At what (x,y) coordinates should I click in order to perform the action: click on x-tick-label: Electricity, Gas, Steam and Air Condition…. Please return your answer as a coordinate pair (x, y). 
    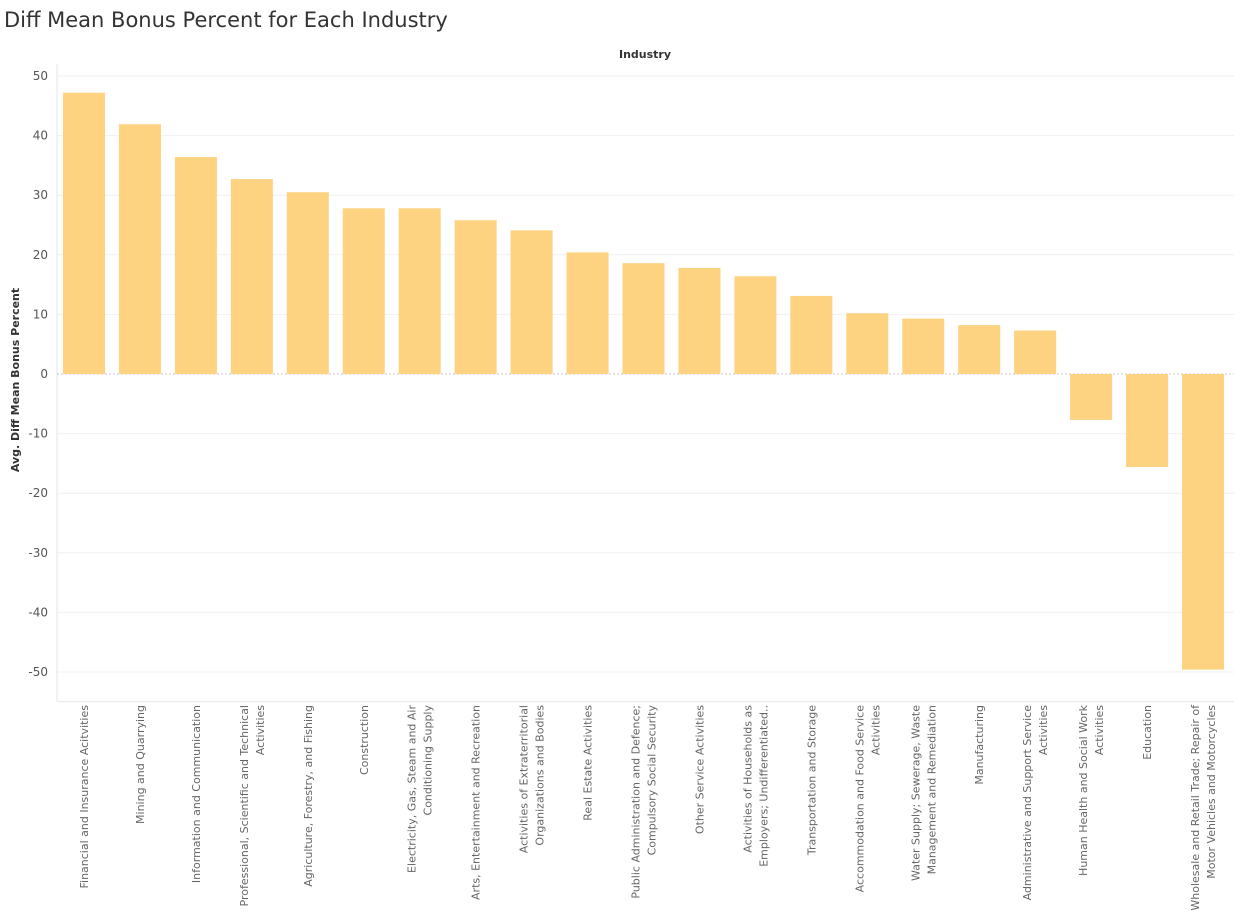
    Looking at the image, I should click on (420, 789).